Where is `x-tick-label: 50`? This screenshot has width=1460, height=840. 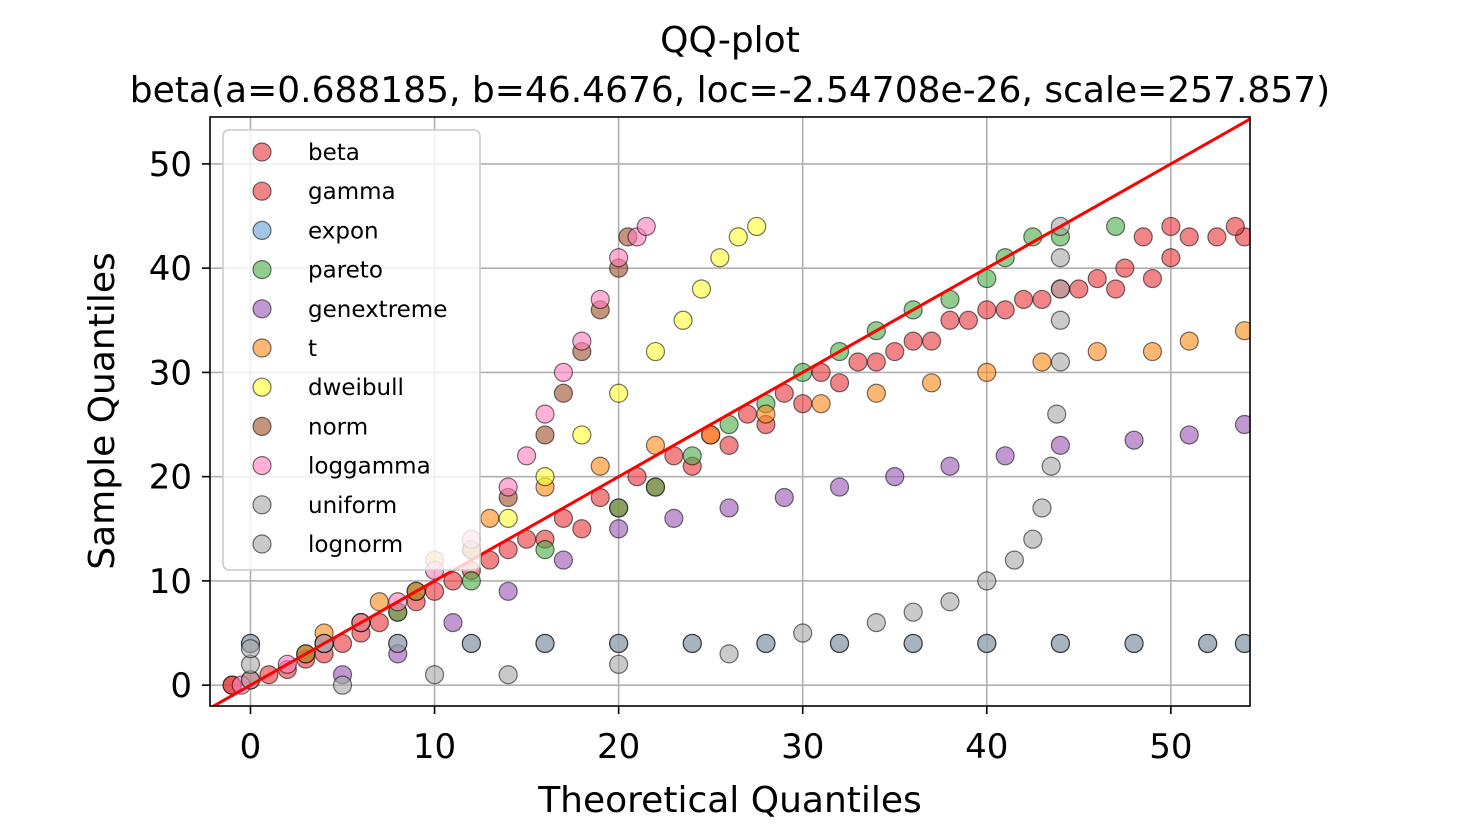 x-tick-label: 50 is located at coordinates (1170, 747).